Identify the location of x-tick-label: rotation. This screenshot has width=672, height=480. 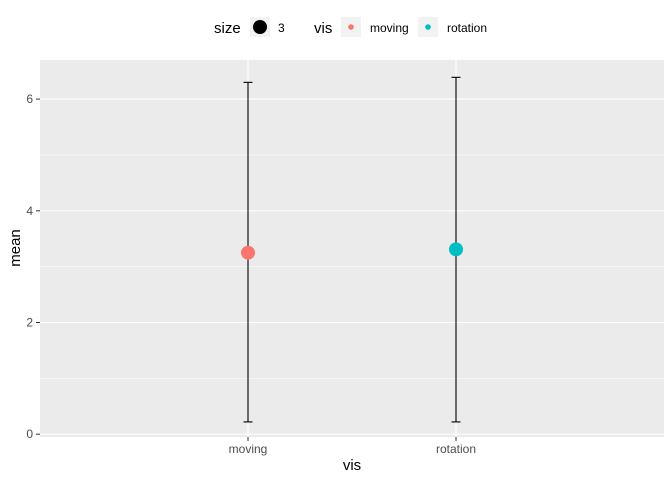
(456, 449).